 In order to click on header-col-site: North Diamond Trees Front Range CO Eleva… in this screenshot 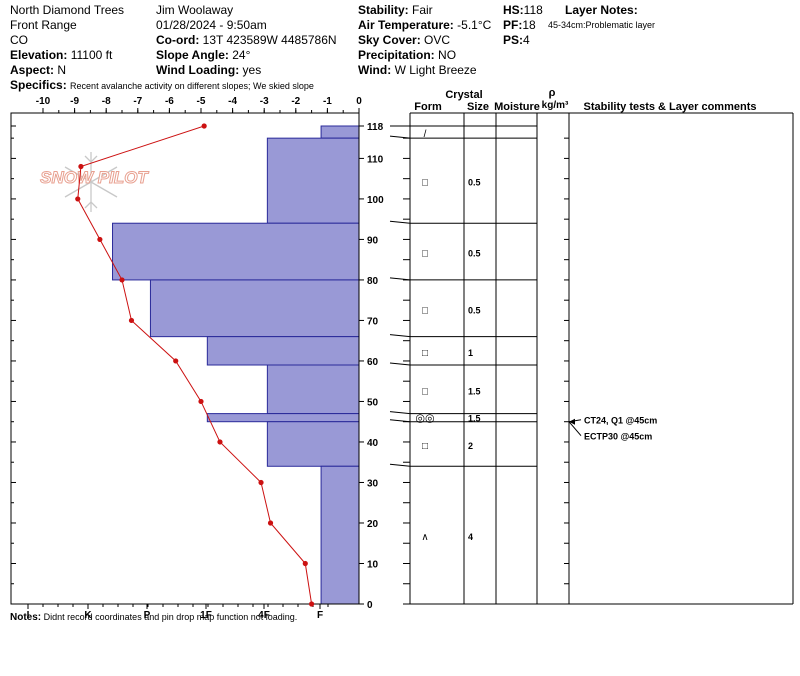, I will do `click(162, 48)`.